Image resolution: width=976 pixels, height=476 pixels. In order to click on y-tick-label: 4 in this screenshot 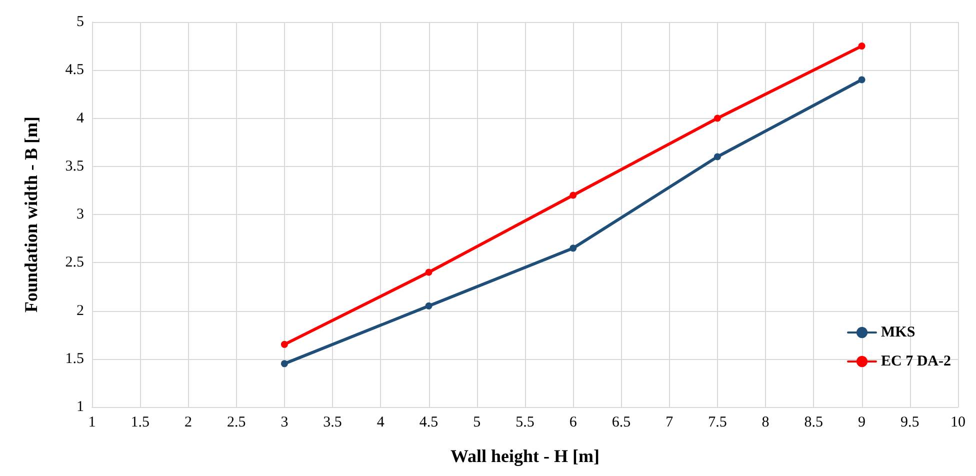, I will do `click(80, 118)`.